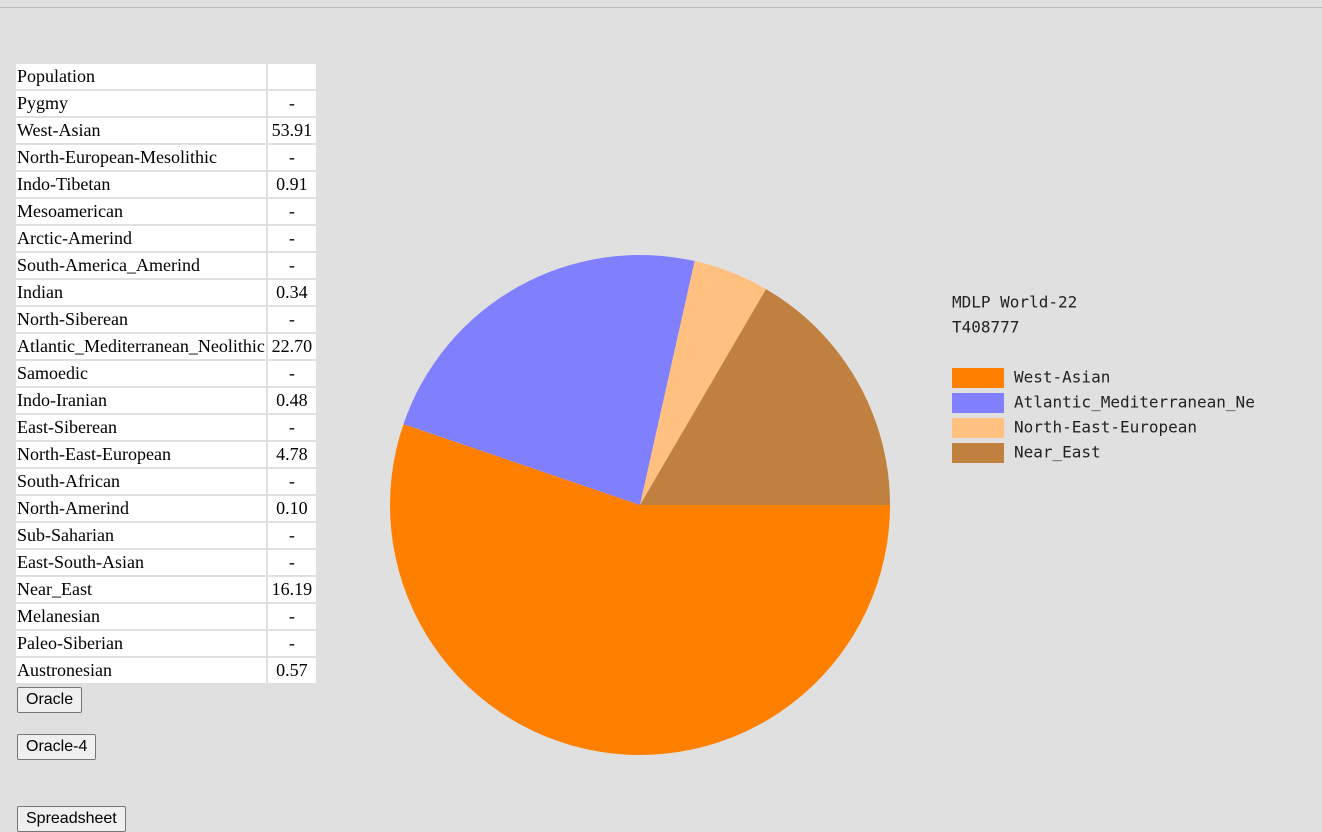  I want to click on table-row: Arctic-Amerind -, so click(166, 239).